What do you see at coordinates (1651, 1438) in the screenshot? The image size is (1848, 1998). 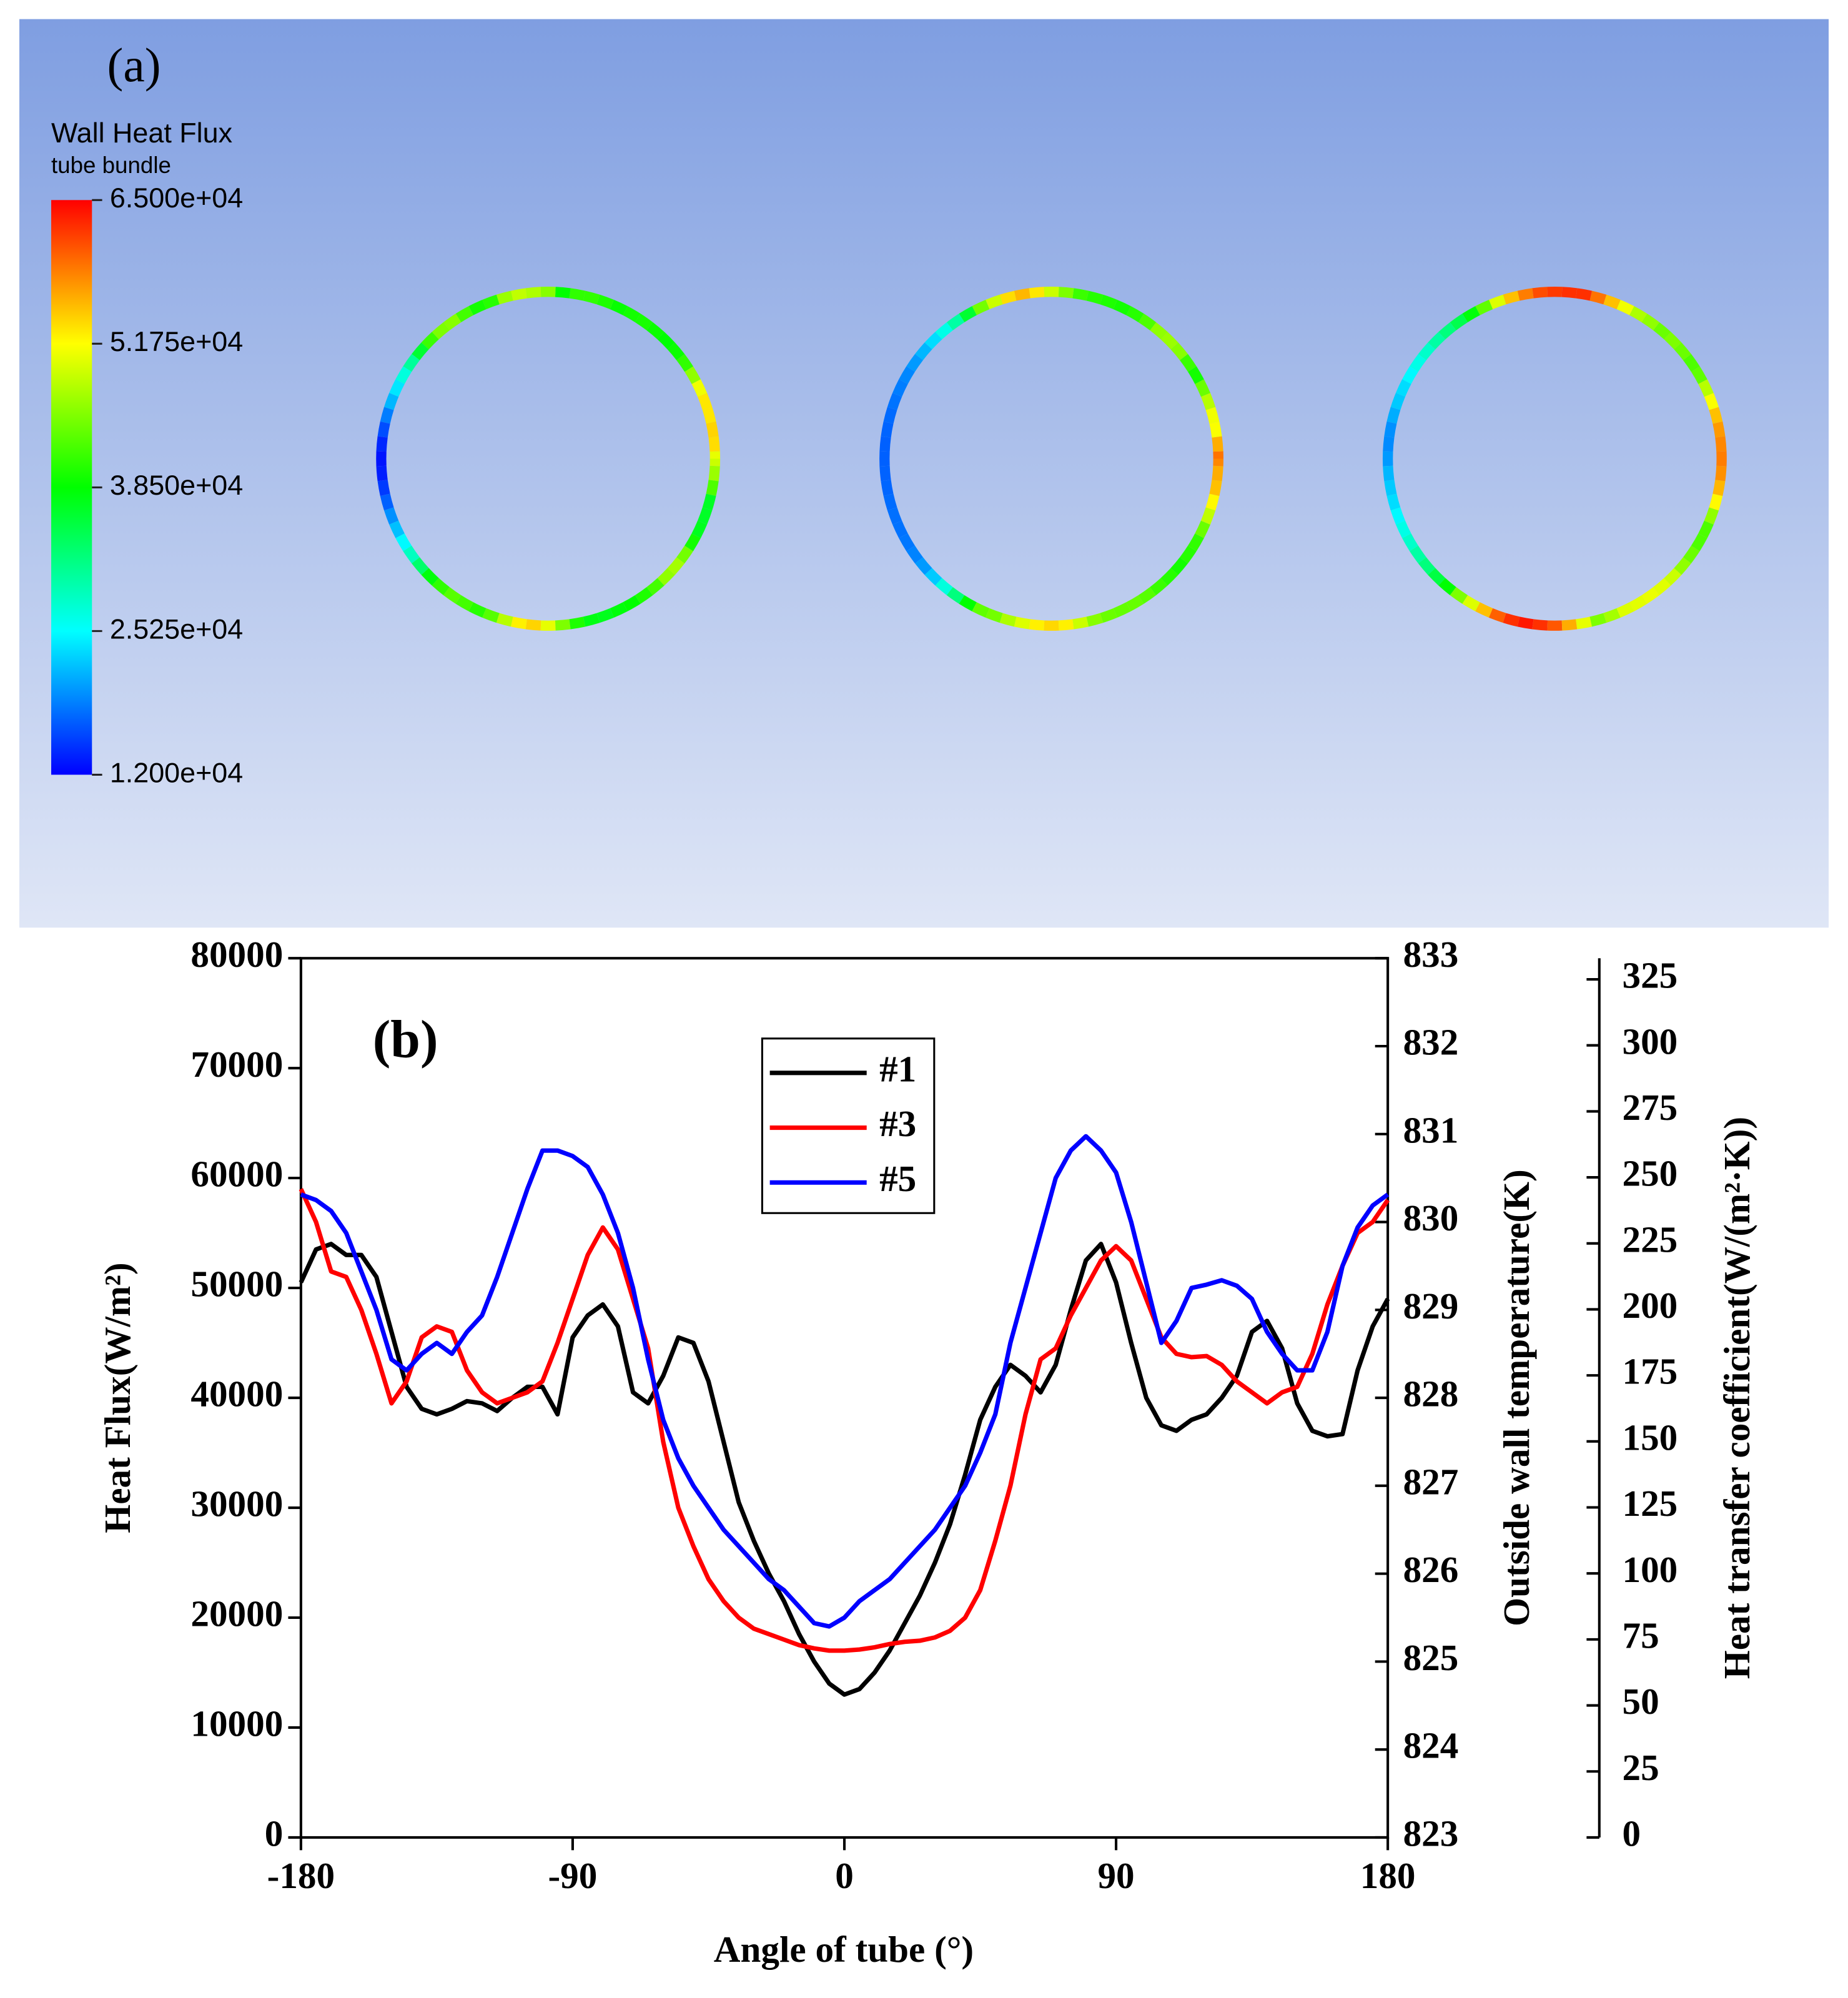 I see `y3-tick-label: 150` at bounding box center [1651, 1438].